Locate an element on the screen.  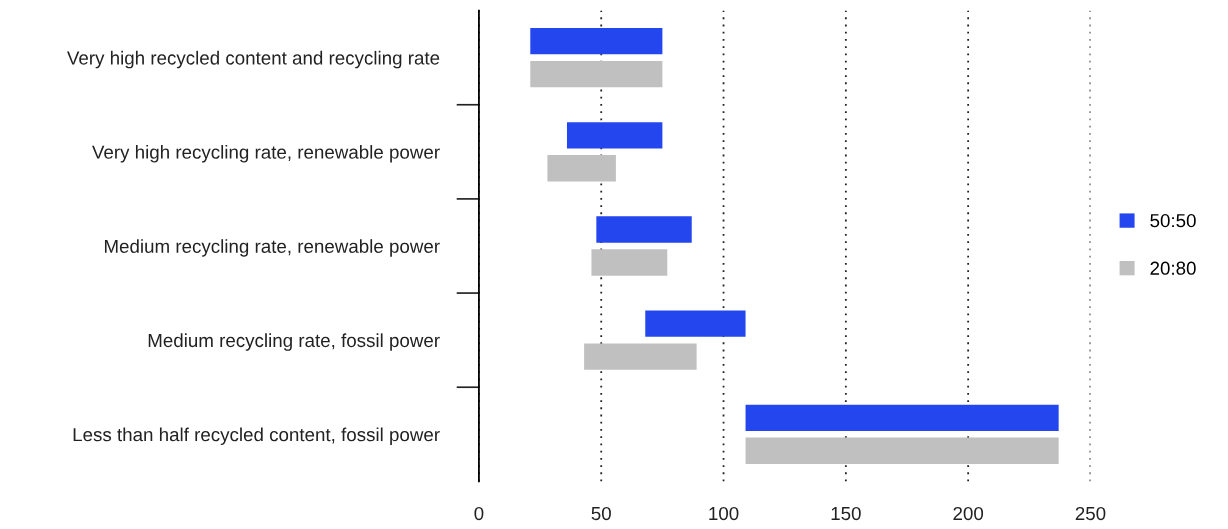
legend-label: 50:50 is located at coordinates (1173, 221).